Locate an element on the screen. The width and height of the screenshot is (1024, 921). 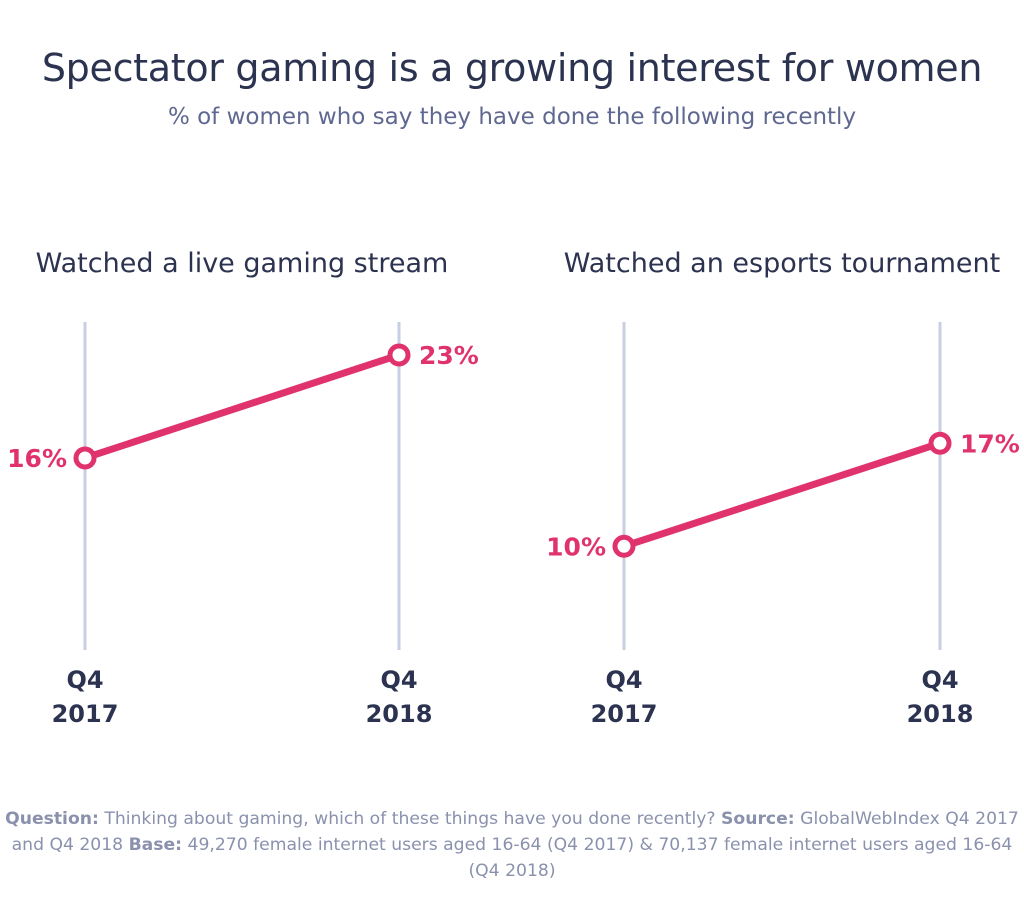
panel-title: Watched an esports tournament is located at coordinates (782, 263).